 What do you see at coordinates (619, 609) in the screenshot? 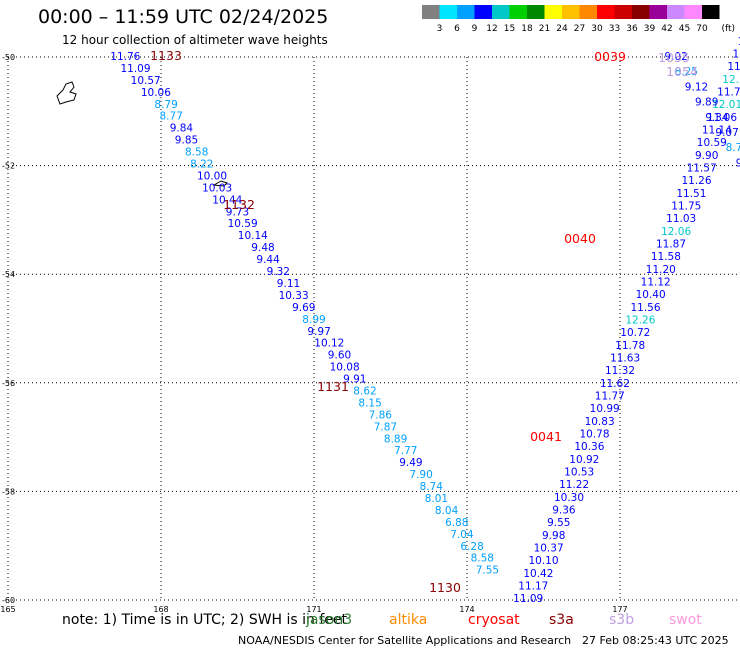
I see `x-tick-label: 177` at bounding box center [619, 609].